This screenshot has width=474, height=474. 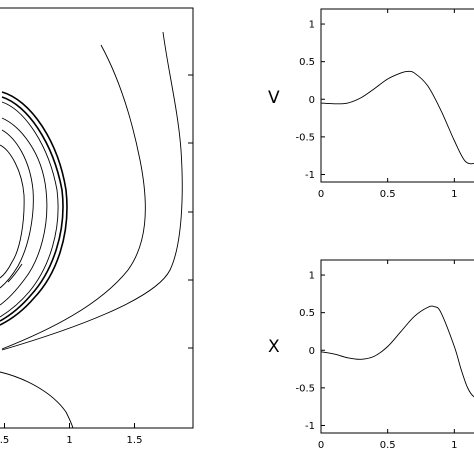 What do you see at coordinates (310, 426) in the screenshot?
I see `x-y-tick-label: -1` at bounding box center [310, 426].